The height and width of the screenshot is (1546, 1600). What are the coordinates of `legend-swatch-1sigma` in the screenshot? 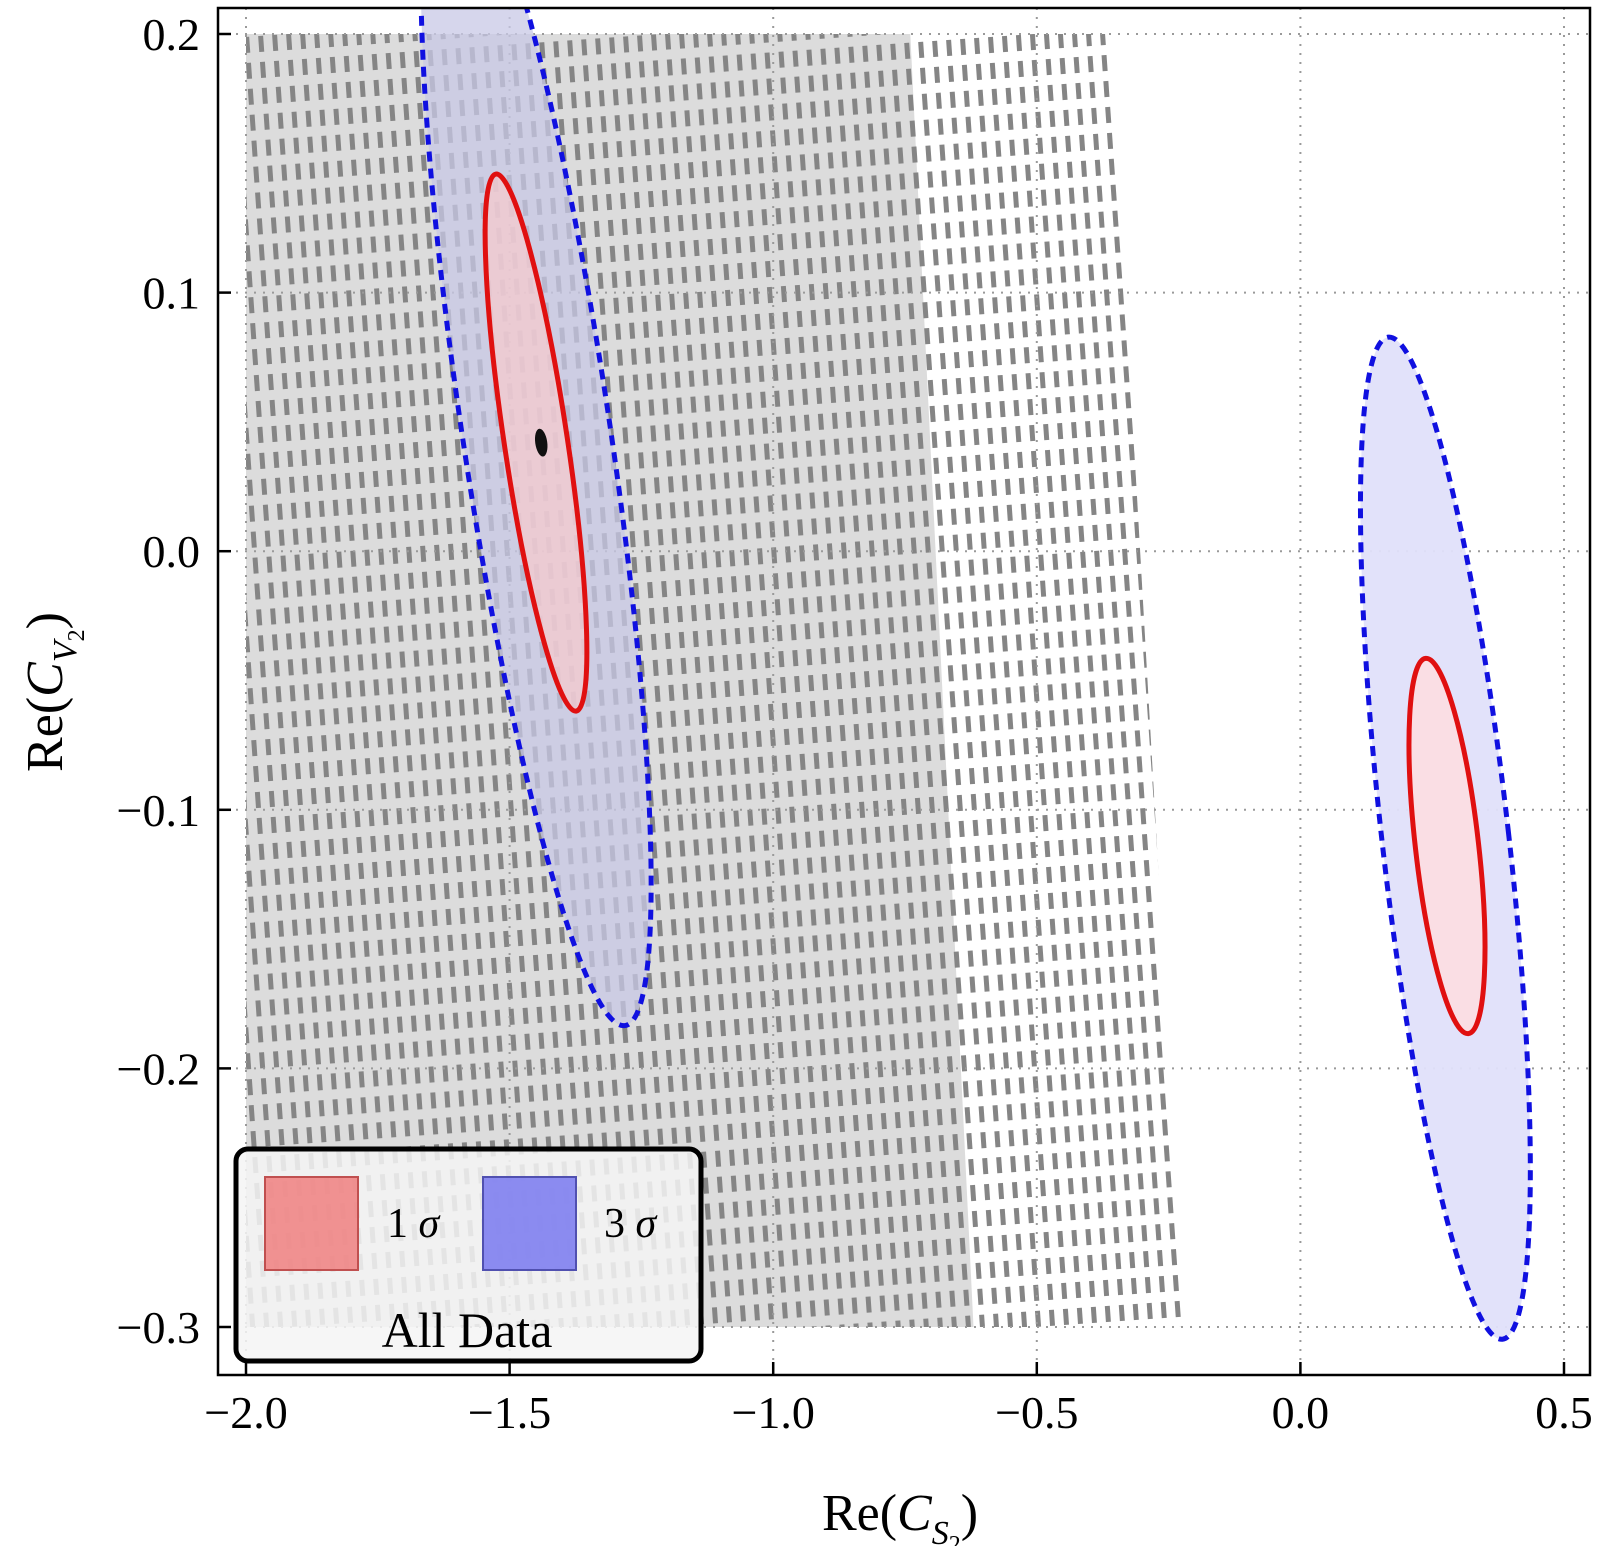 It's located at (311, 1223).